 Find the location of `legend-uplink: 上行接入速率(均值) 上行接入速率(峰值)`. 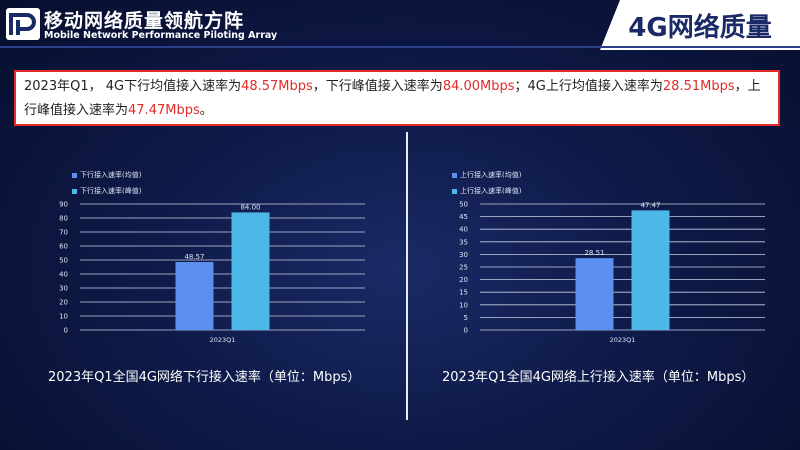

legend-uplink: 上行接入速率(均值) 上行接入速率(峰值) is located at coordinates (486, 186).